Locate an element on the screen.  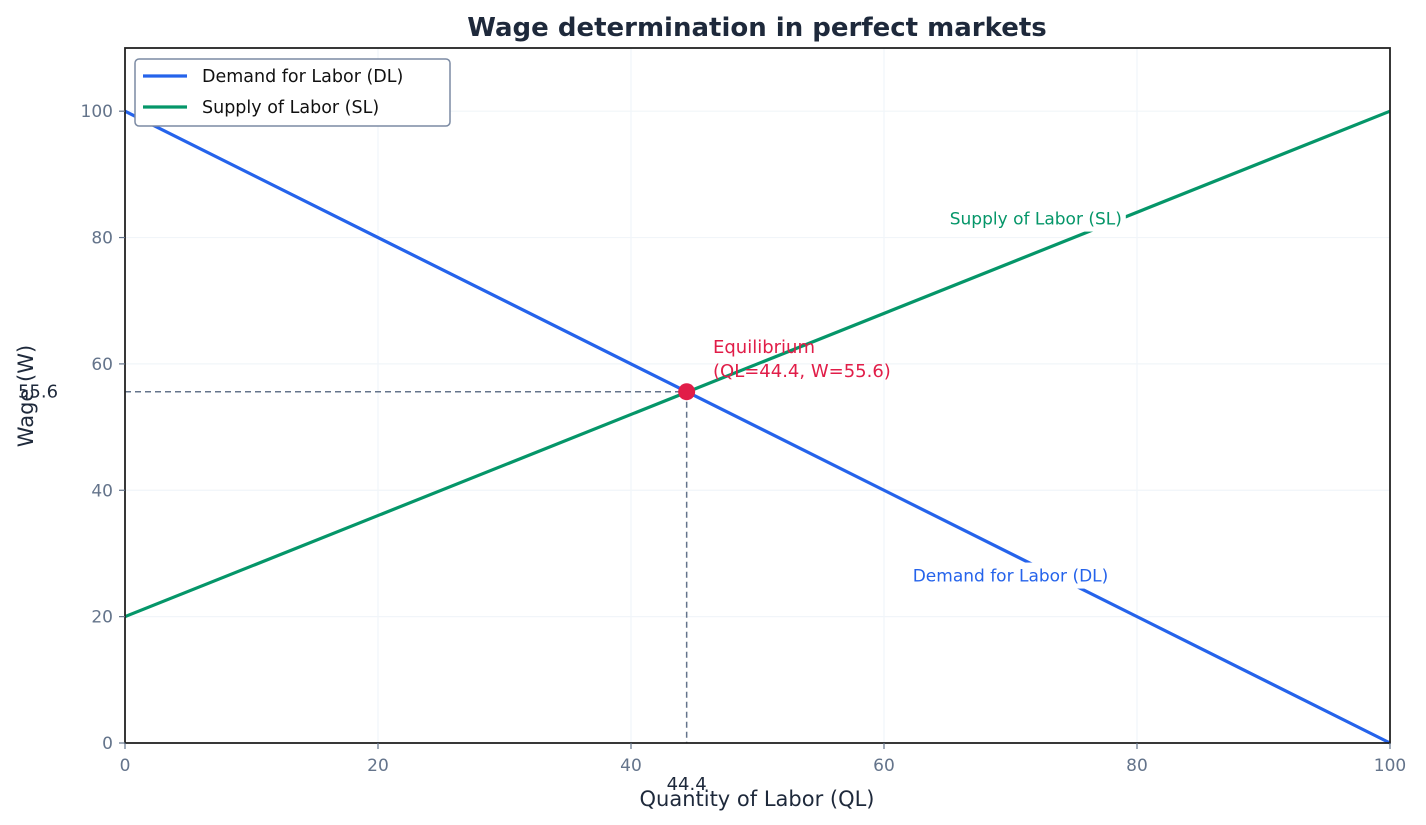
x-tick-label: 20 is located at coordinates (378, 766).